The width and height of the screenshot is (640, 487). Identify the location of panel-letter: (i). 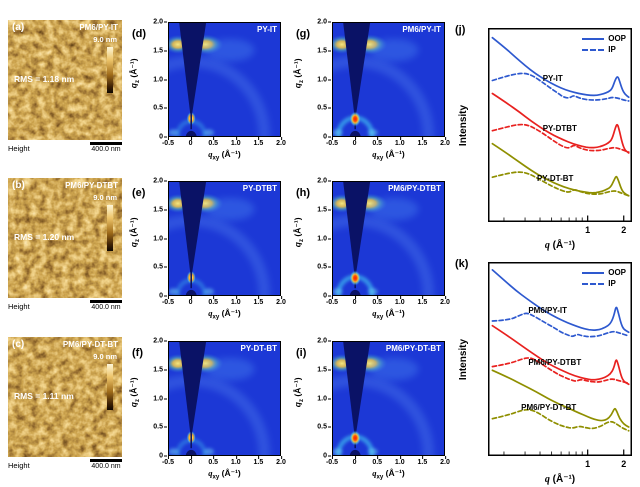
(301, 353).